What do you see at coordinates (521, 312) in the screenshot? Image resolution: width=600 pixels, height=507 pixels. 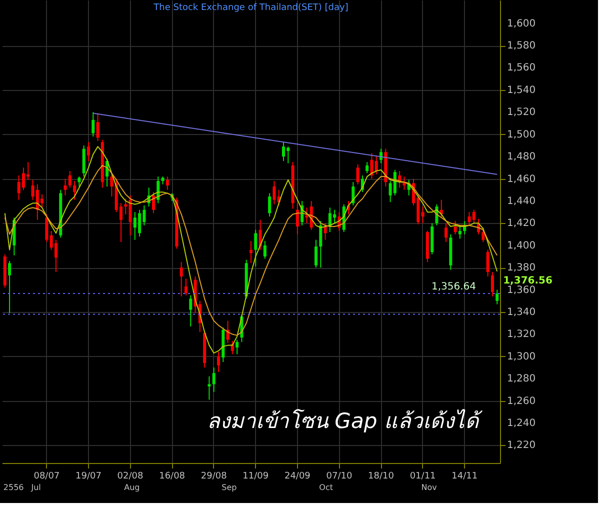 I see `y-tick-label: 1,340` at bounding box center [521, 312].